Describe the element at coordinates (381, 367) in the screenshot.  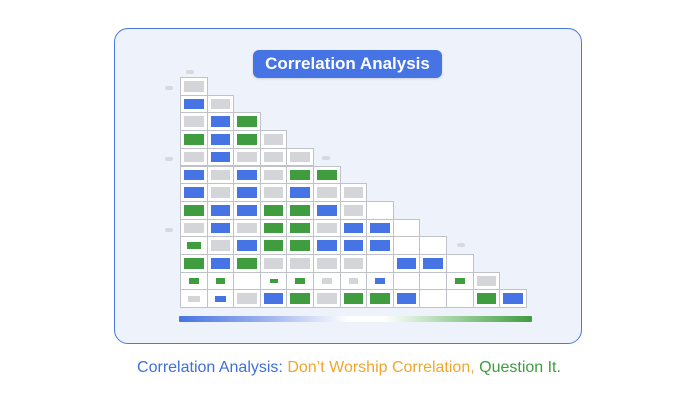
I see `caption-part-2: Don’t Worship Correlation,` at that location.